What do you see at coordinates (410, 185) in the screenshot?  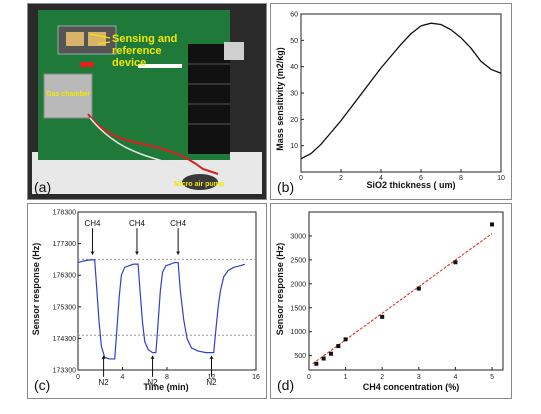 I see `x-axis-label: SiO2 thickness ( um)` at bounding box center [410, 185].